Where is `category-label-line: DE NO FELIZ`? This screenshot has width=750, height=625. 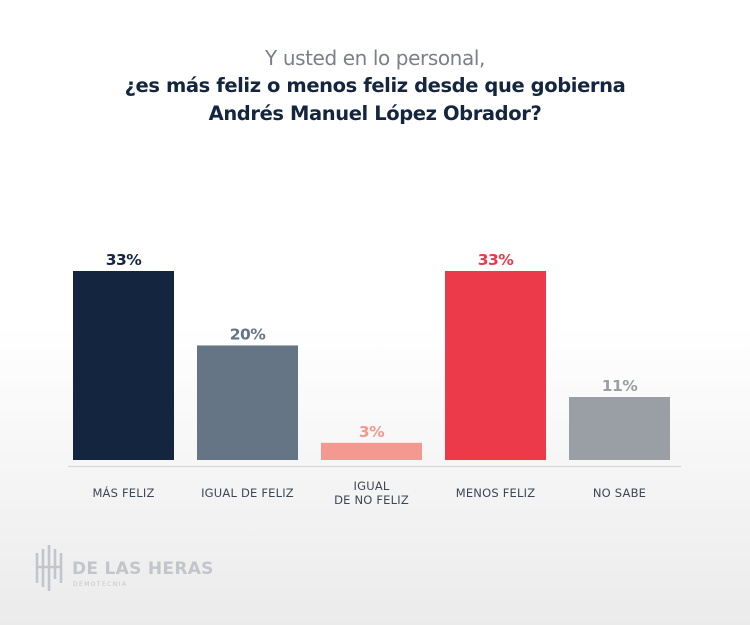
category-label-line: DE NO FELIZ is located at coordinates (371, 500).